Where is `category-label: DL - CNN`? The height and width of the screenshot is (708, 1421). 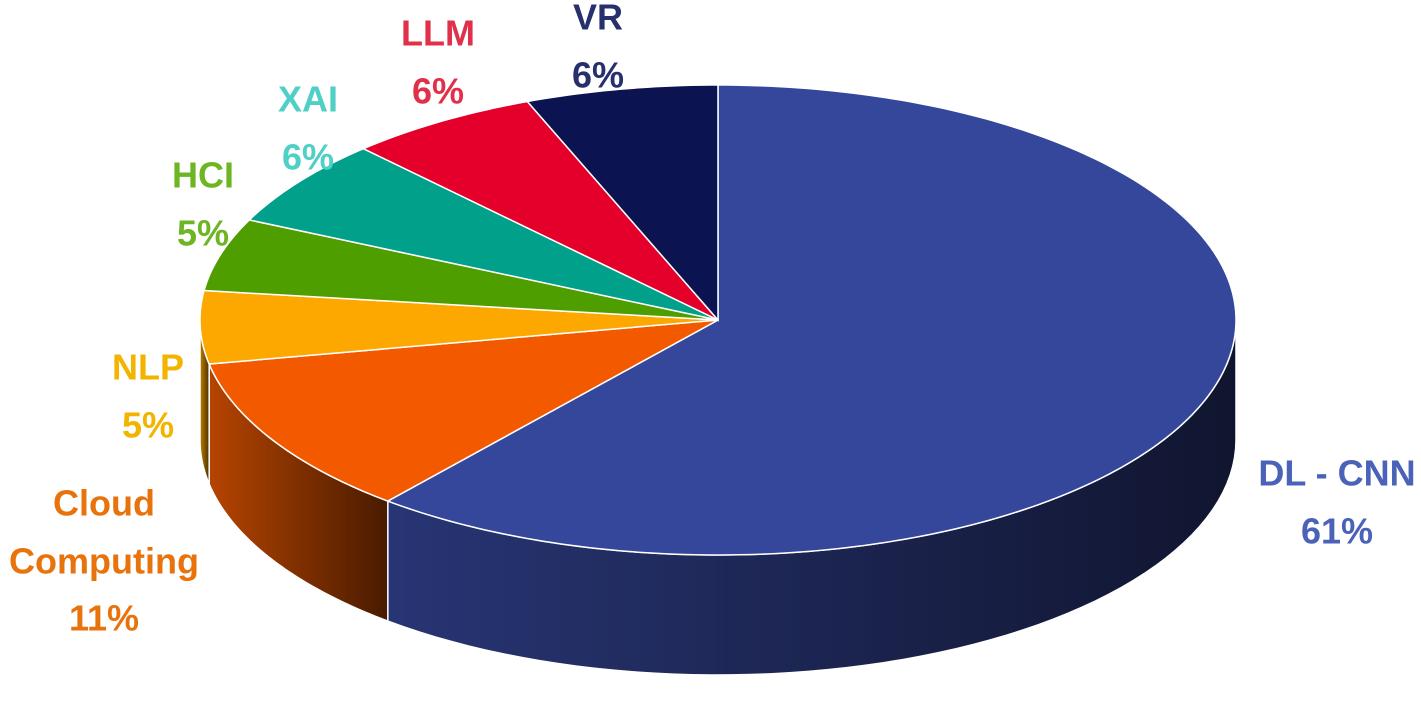 category-label: DL - CNN is located at coordinates (1337, 473).